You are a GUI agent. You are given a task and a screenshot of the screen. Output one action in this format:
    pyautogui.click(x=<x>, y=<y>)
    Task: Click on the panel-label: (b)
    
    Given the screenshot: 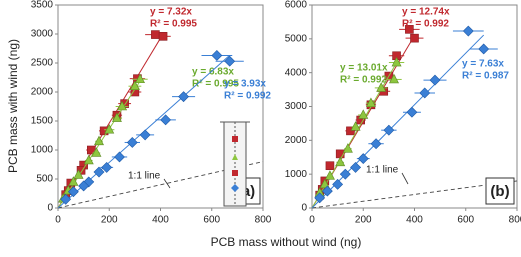 What is the action you would take?
    pyautogui.click(x=499, y=191)
    